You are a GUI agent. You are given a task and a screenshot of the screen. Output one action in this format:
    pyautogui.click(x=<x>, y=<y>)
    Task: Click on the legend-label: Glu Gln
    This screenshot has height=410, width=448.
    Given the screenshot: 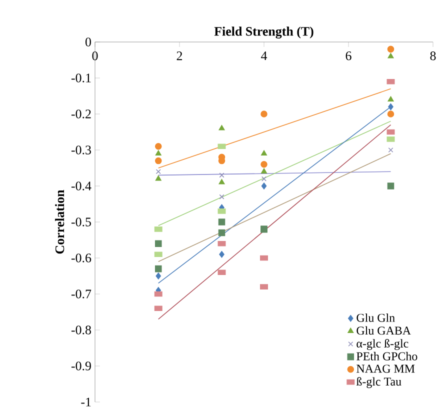 What is the action you would take?
    pyautogui.click(x=375, y=317)
    